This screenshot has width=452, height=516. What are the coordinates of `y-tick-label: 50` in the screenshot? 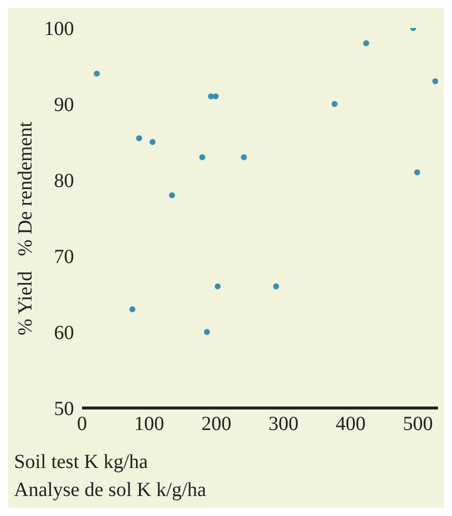 It's located at (64, 409).